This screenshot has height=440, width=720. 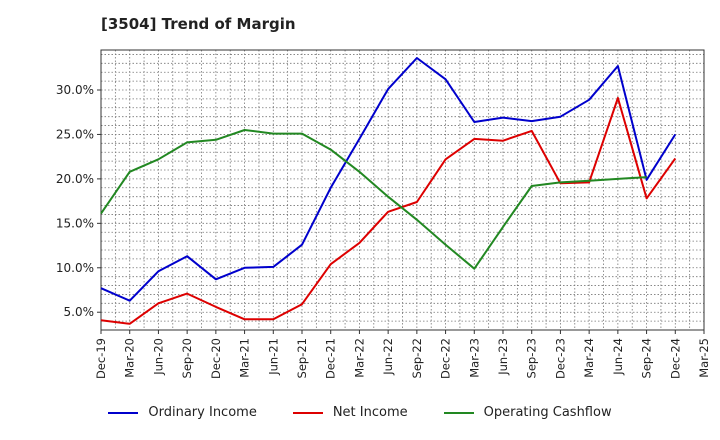 What do you see at coordinates (675, 358) in the screenshot?
I see `x-tick-label: Dec-24` at bounding box center [675, 358].